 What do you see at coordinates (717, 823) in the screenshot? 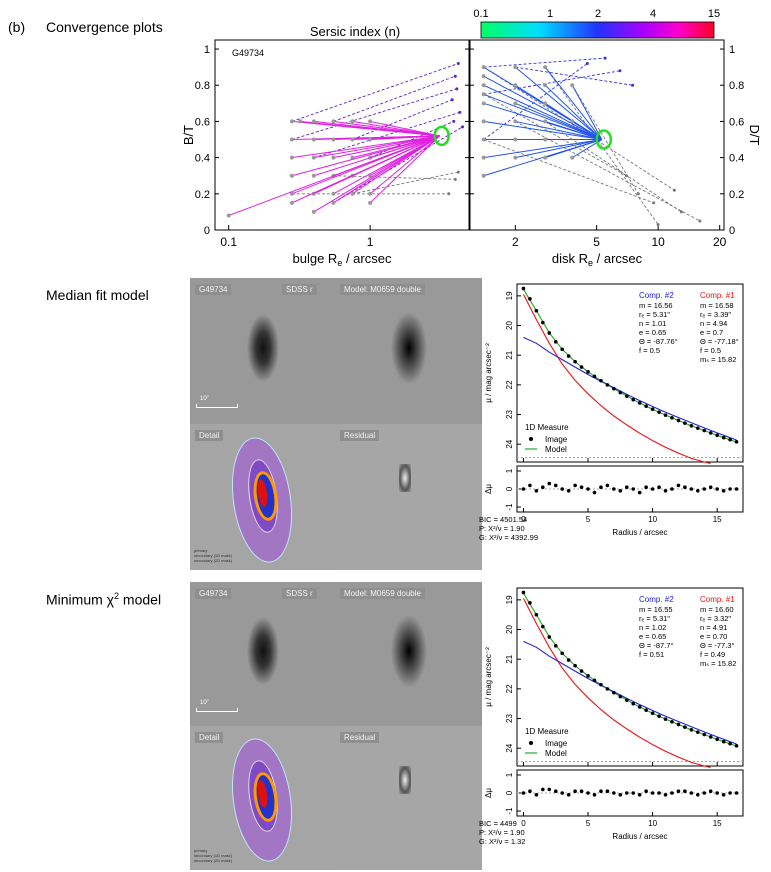
I see `x-tick-label: 15` at bounding box center [717, 823].